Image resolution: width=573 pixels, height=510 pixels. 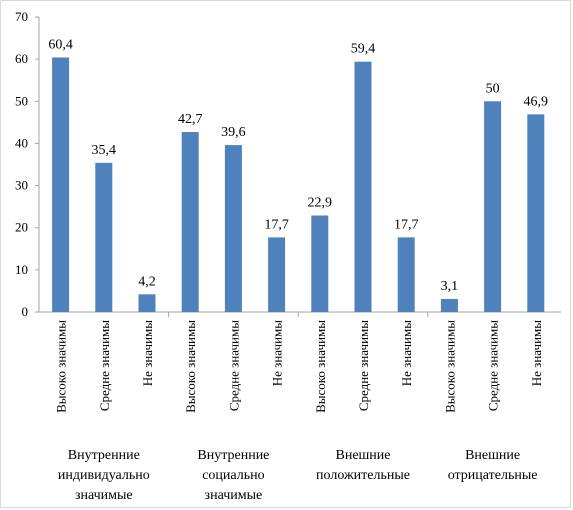 I want to click on data-label: 4,2, so click(x=147, y=281).